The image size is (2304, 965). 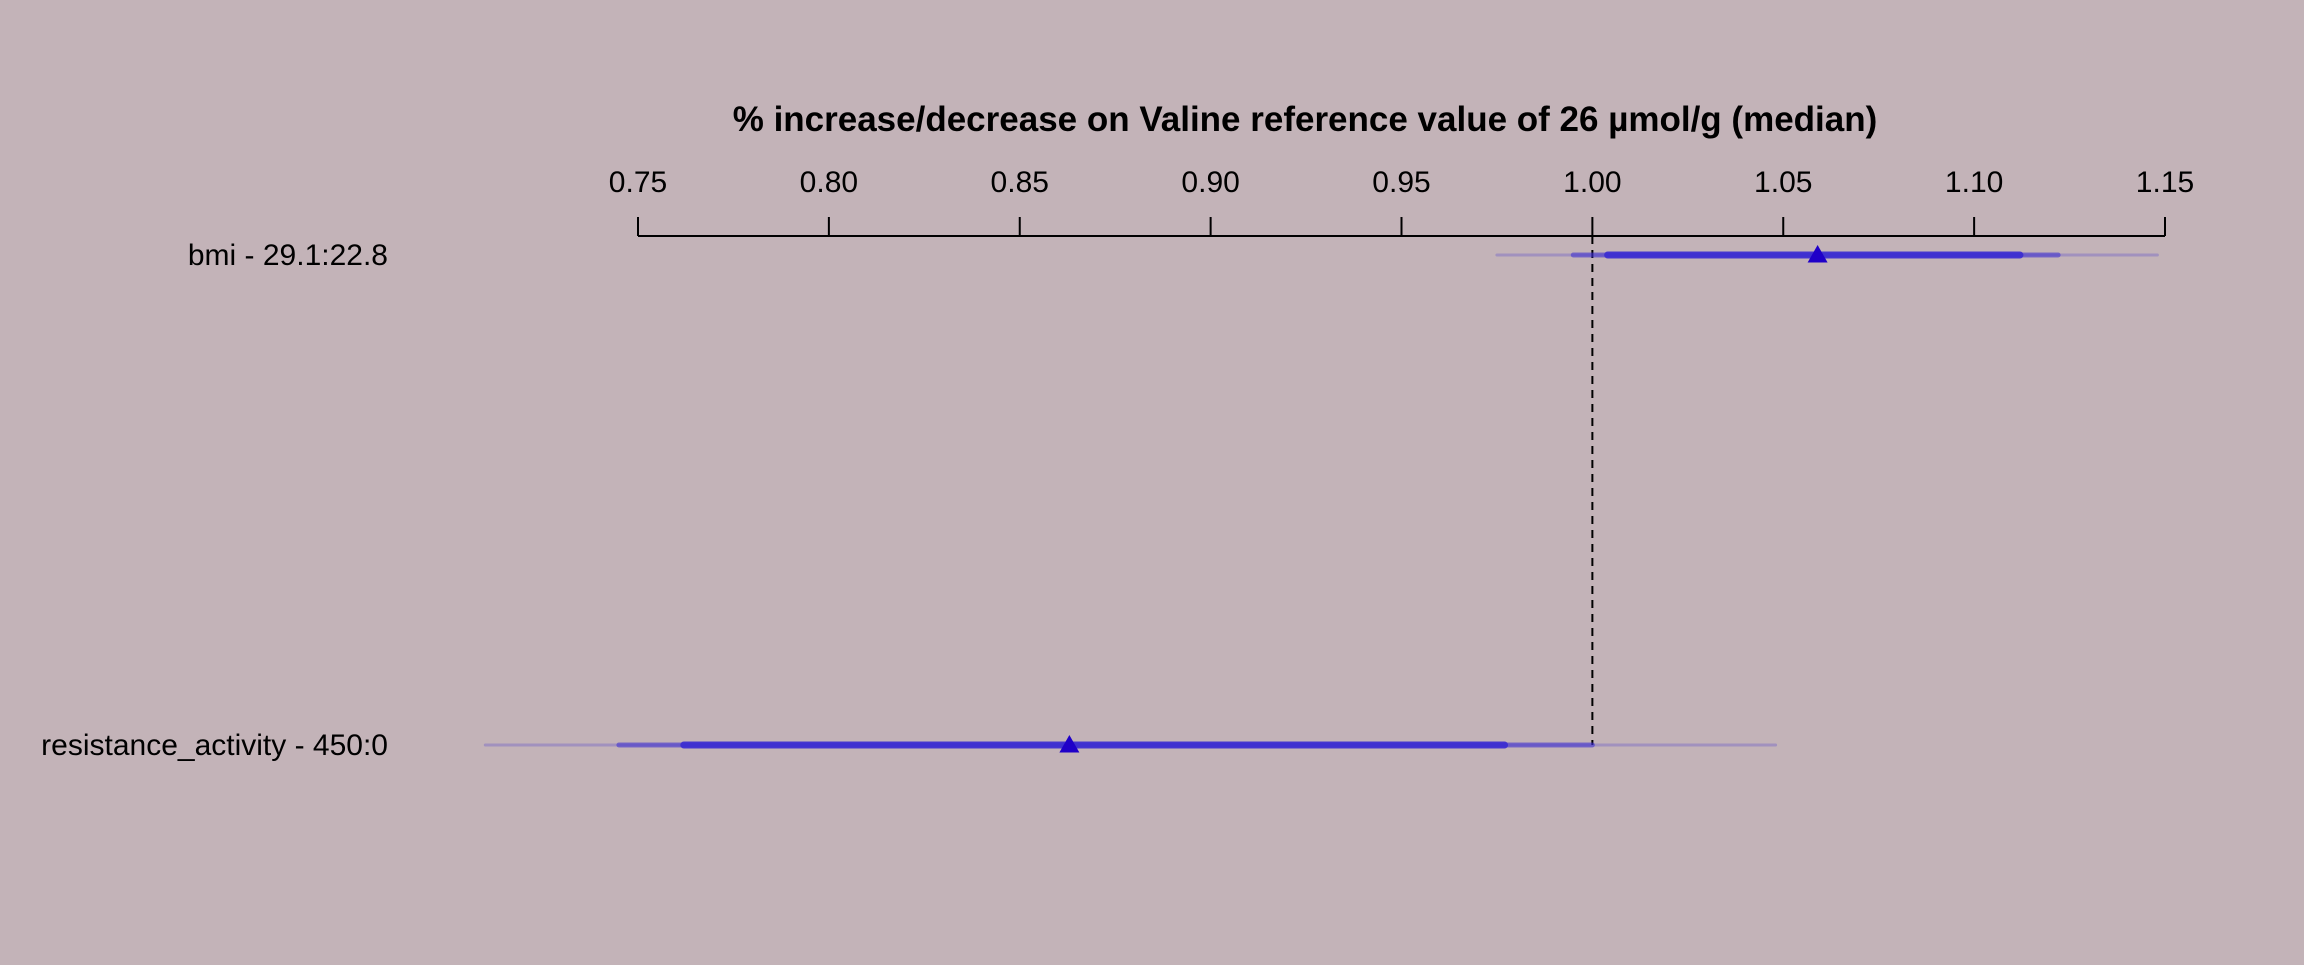 I want to click on row-label: bmi - 29.1:22.8, so click(x=288, y=255).